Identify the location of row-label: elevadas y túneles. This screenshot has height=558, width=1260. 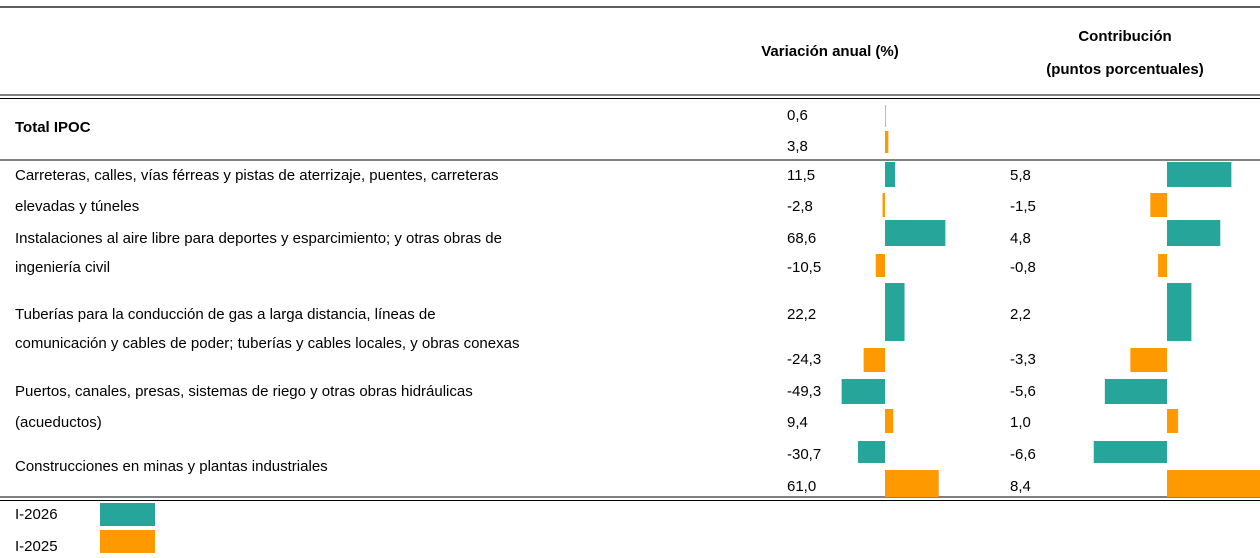
(77, 206).